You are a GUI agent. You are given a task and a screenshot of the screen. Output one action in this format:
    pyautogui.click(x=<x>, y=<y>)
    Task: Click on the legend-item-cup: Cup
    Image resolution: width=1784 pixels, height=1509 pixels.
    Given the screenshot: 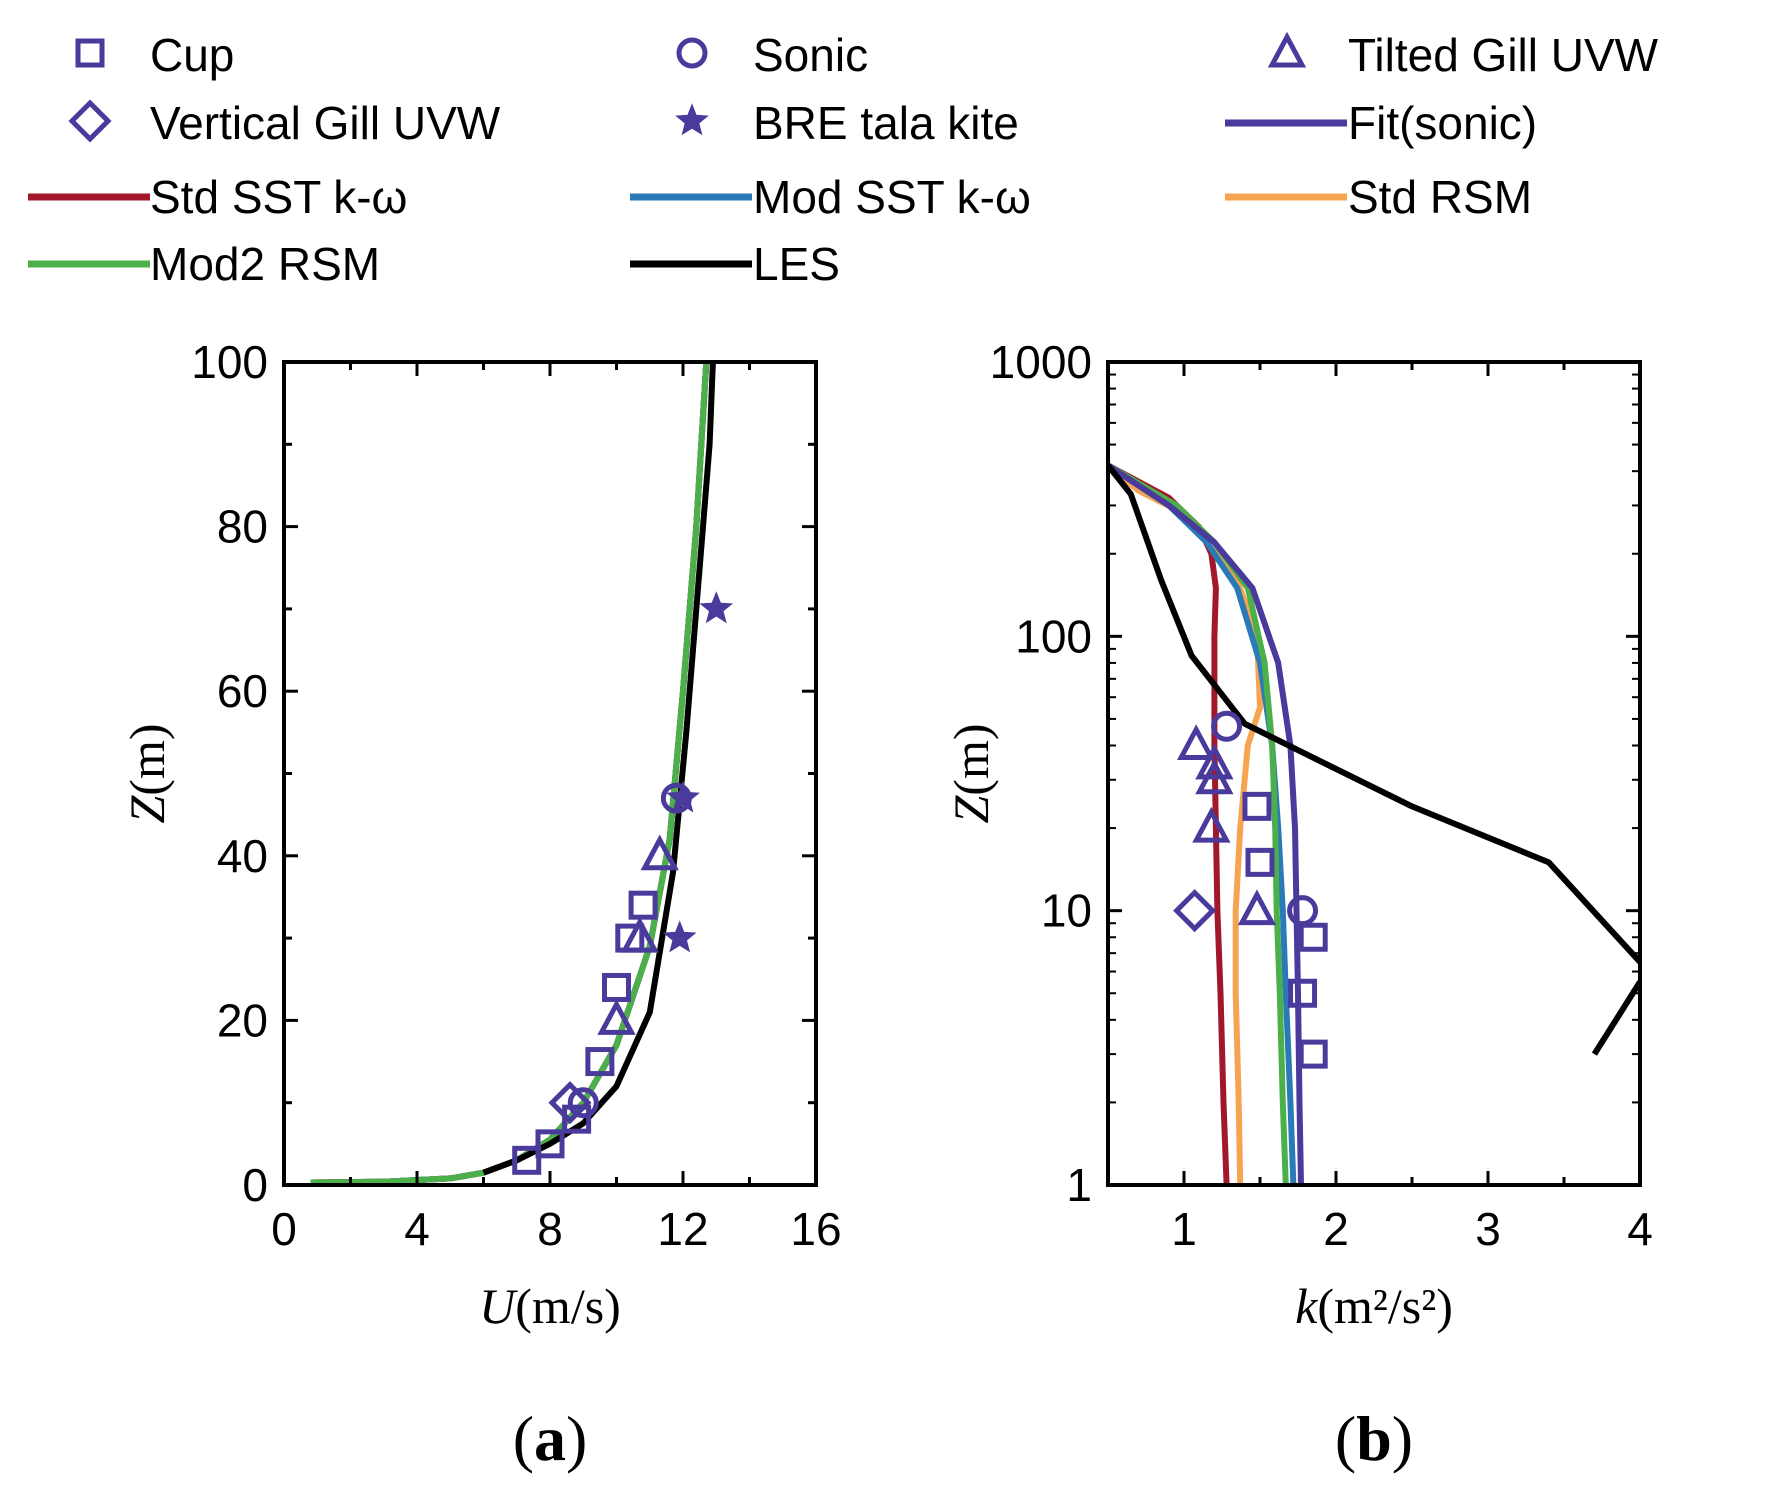 What is the action you would take?
    pyautogui.click(x=154, y=55)
    